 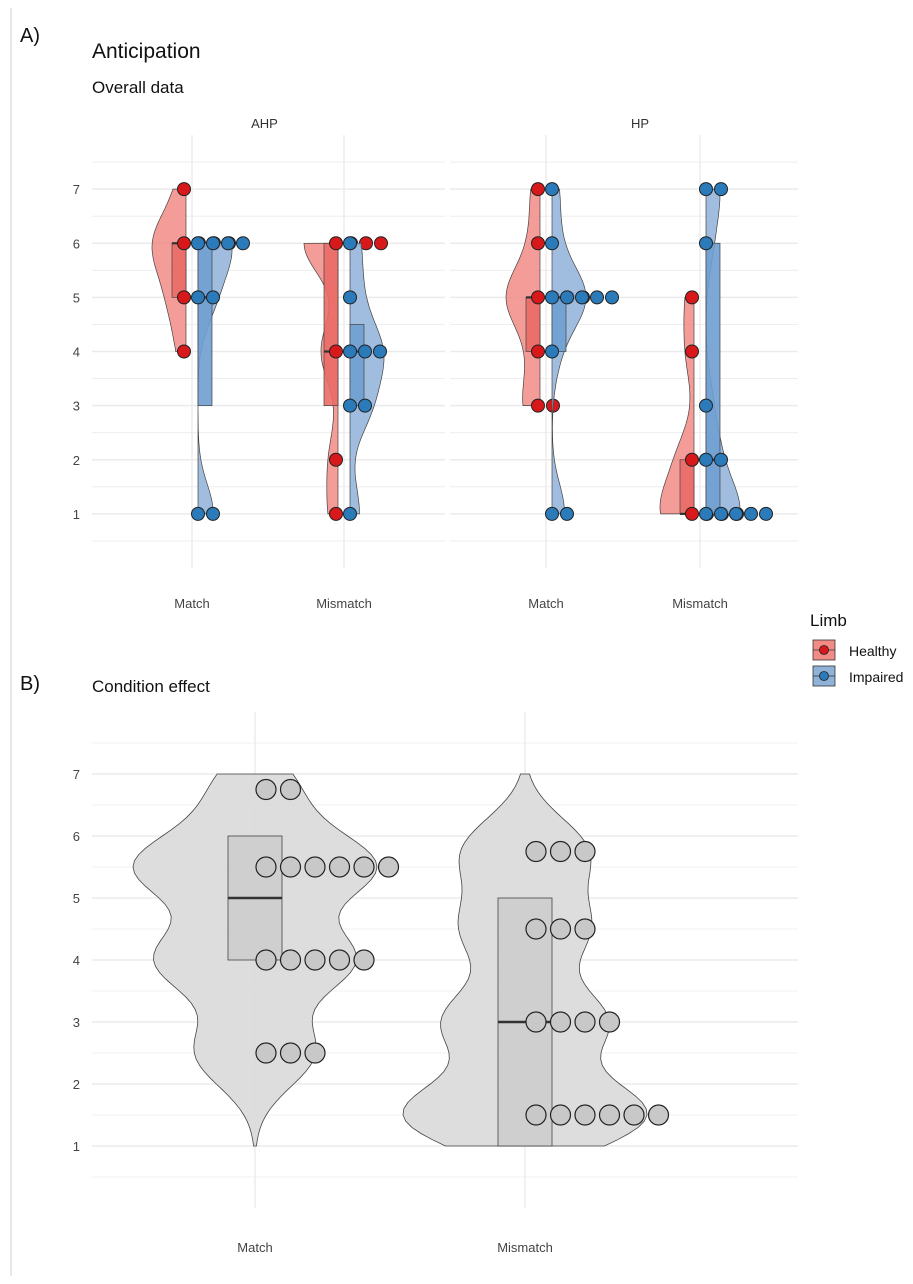 What do you see at coordinates (264, 123) in the screenshot?
I see `facet-label: AHP` at bounding box center [264, 123].